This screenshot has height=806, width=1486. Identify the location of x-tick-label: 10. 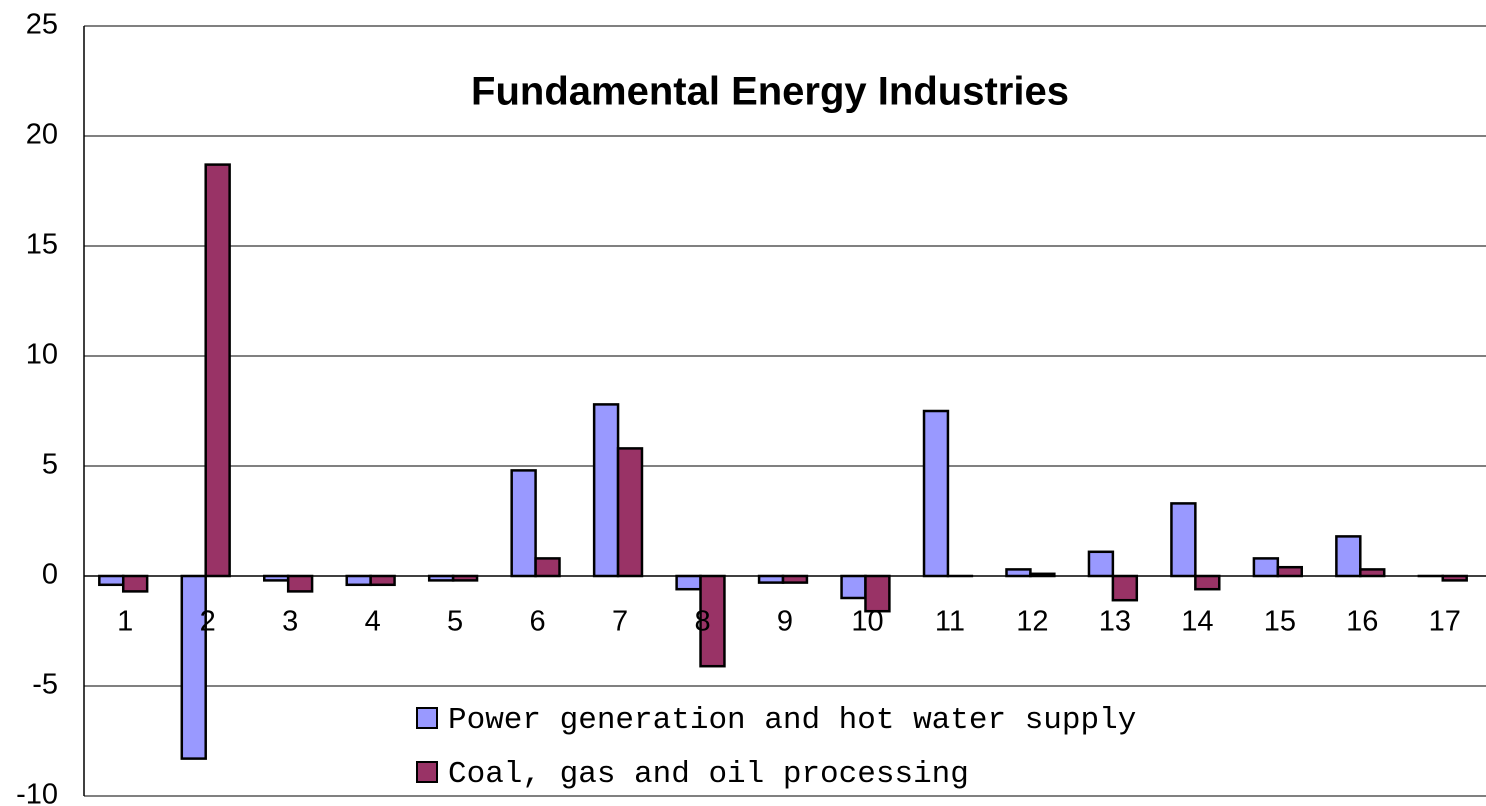
(867, 622).